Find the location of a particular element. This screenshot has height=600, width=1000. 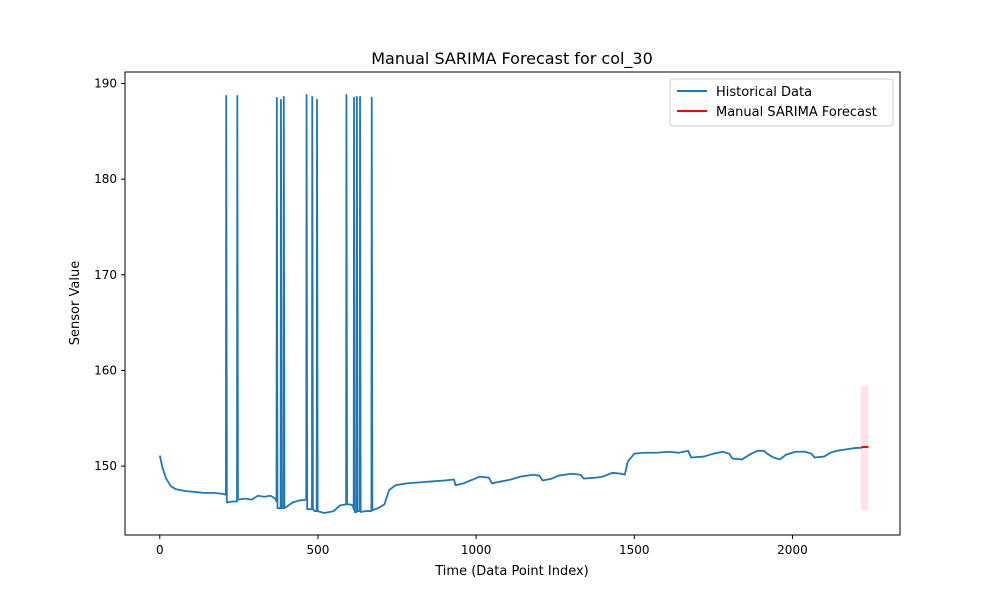

legend: Historical Data Manual SARIMA Forecast is located at coordinates (781, 102).